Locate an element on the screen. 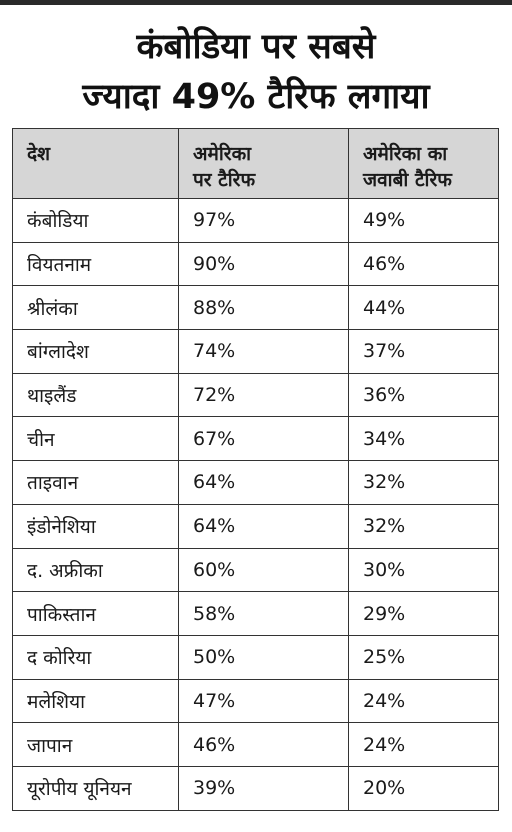 The height and width of the screenshot is (832, 512). country-cell: यूरोपीय यूनियन is located at coordinates (95, 788).